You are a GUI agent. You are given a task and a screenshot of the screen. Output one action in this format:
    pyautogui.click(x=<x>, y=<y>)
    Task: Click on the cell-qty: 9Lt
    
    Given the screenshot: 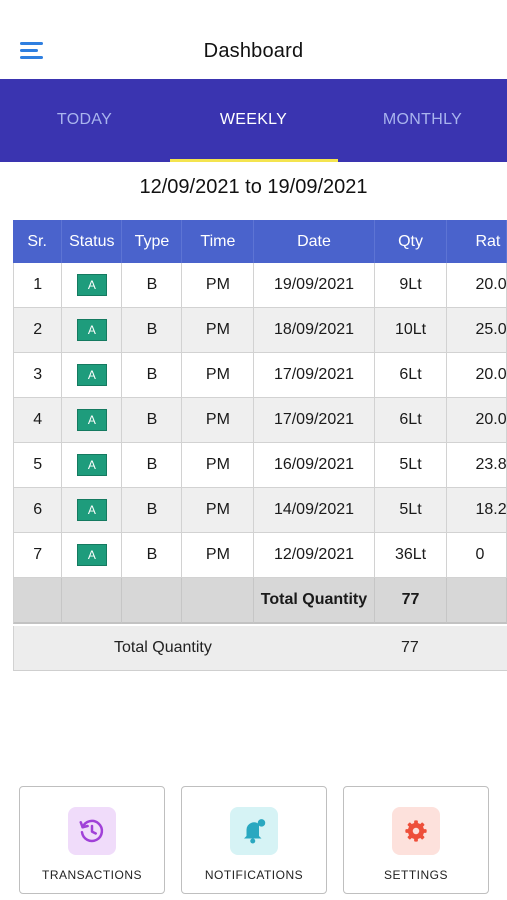 What is the action you would take?
    pyautogui.click(x=411, y=285)
    